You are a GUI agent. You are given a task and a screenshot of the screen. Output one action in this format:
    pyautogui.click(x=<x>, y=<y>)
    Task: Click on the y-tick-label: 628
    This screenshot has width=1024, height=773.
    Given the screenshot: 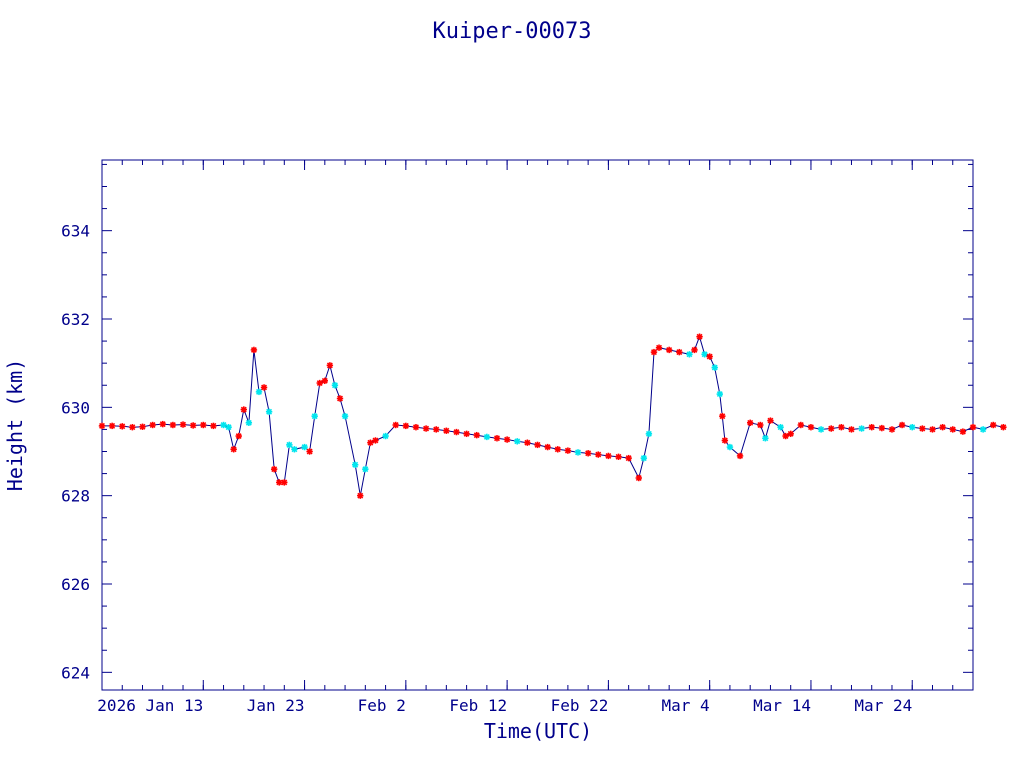 What is the action you would take?
    pyautogui.click(x=75, y=496)
    